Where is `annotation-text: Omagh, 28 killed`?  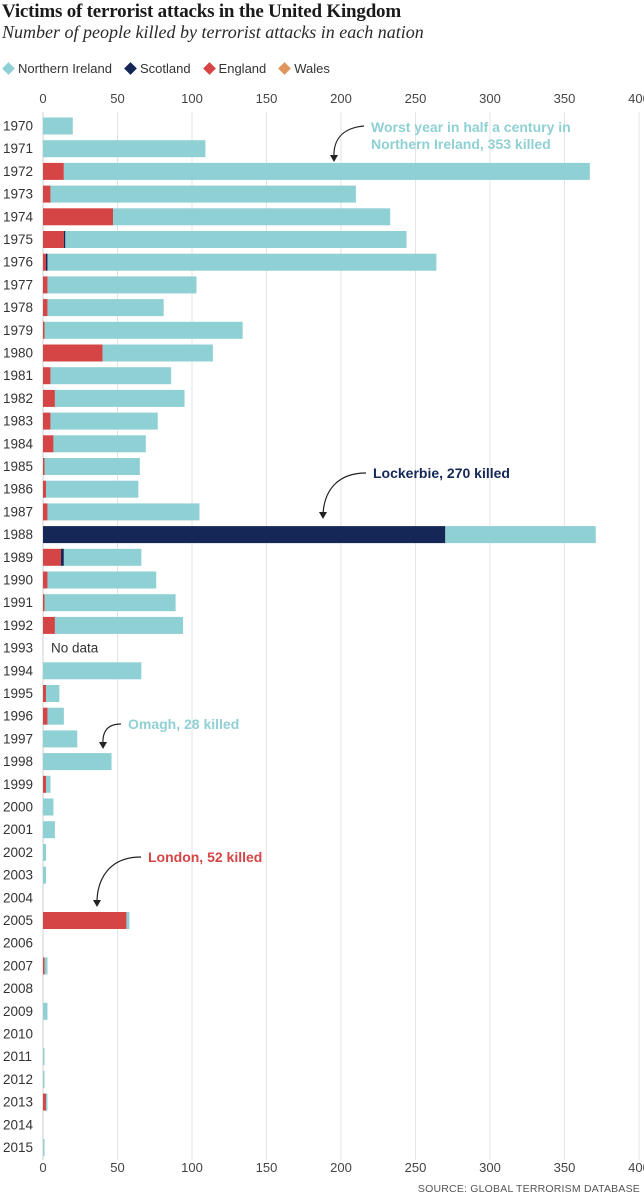
annotation-text: Omagh, 28 killed is located at coordinates (183, 724).